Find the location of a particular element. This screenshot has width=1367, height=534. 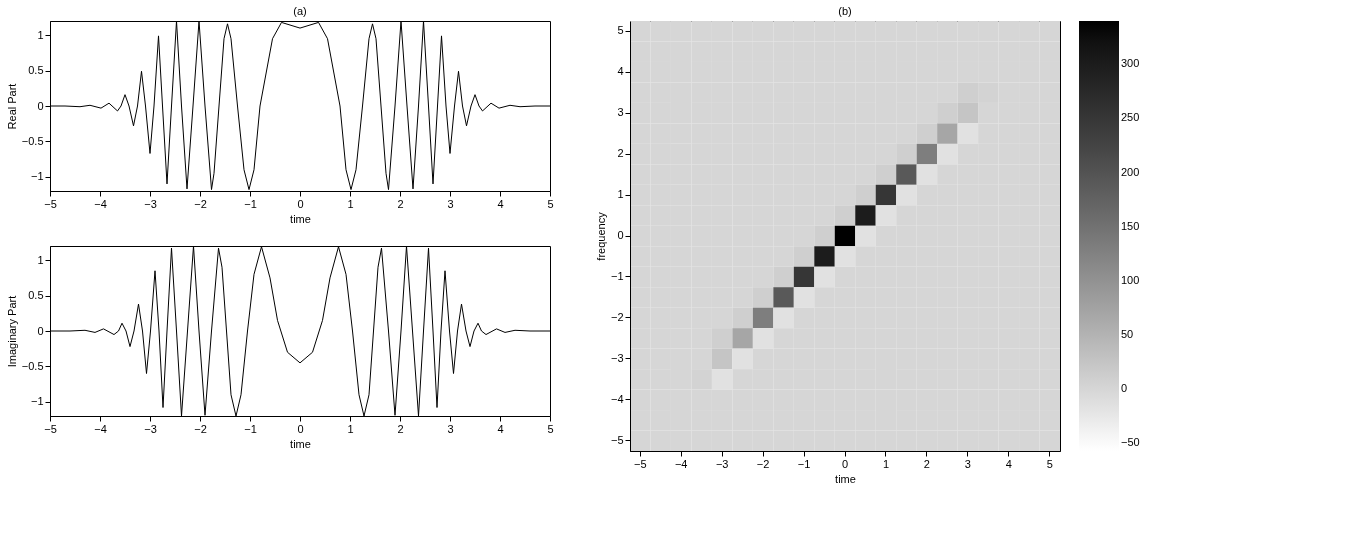

y-axis-title: Real Part is located at coordinates (11, 106).